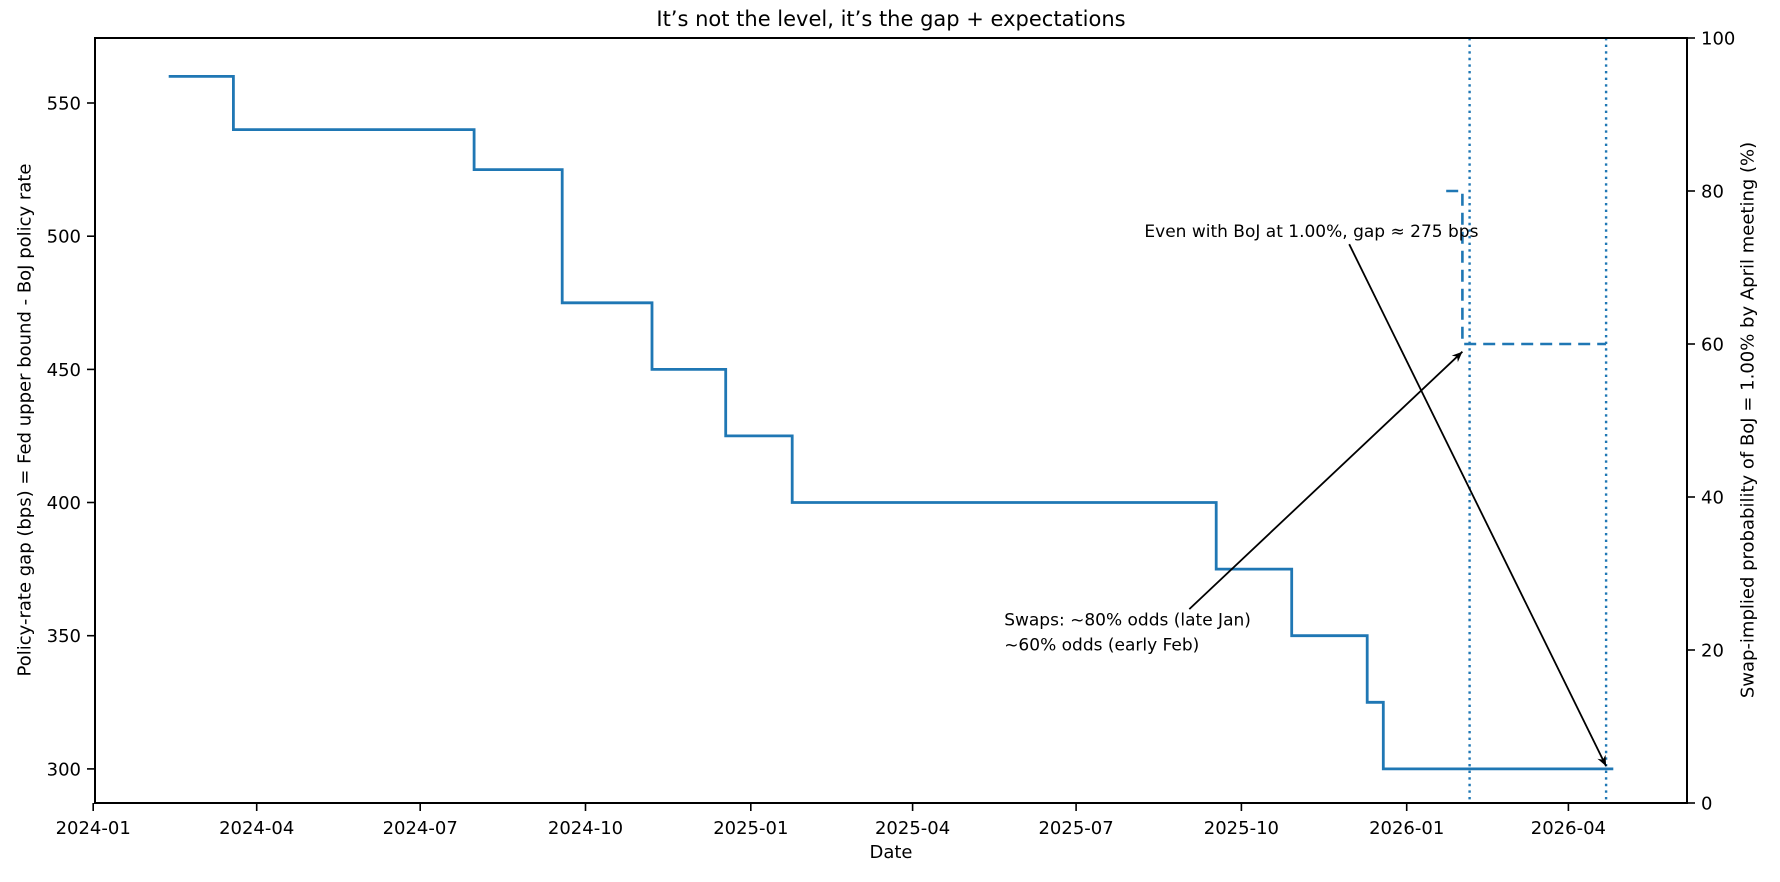  Describe the element at coordinates (64, 503) in the screenshot. I see `left-y-tick-label: 400` at that location.